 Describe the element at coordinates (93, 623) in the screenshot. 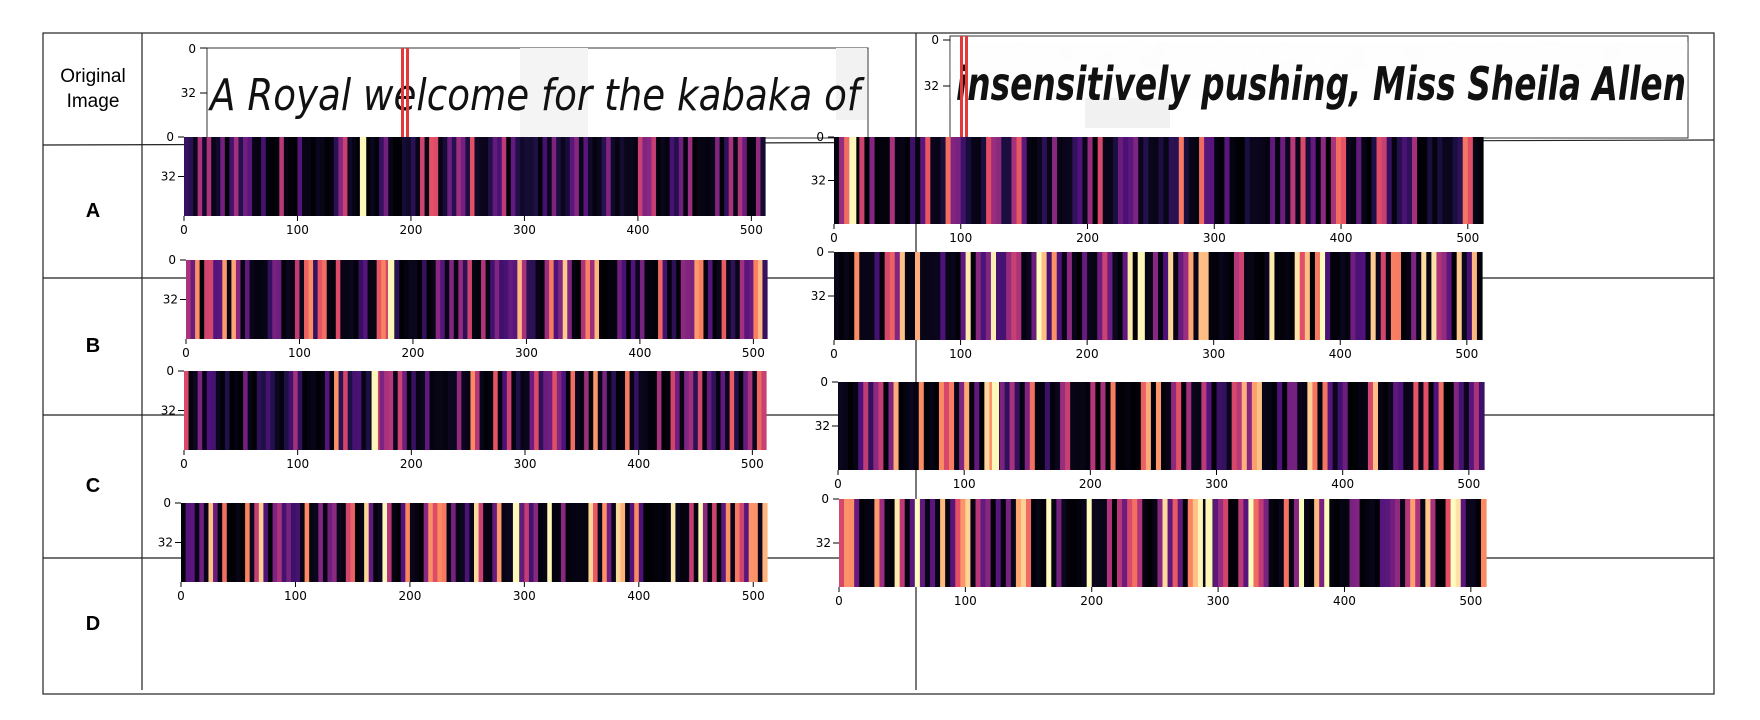

I see `row-label-d: D` at that location.